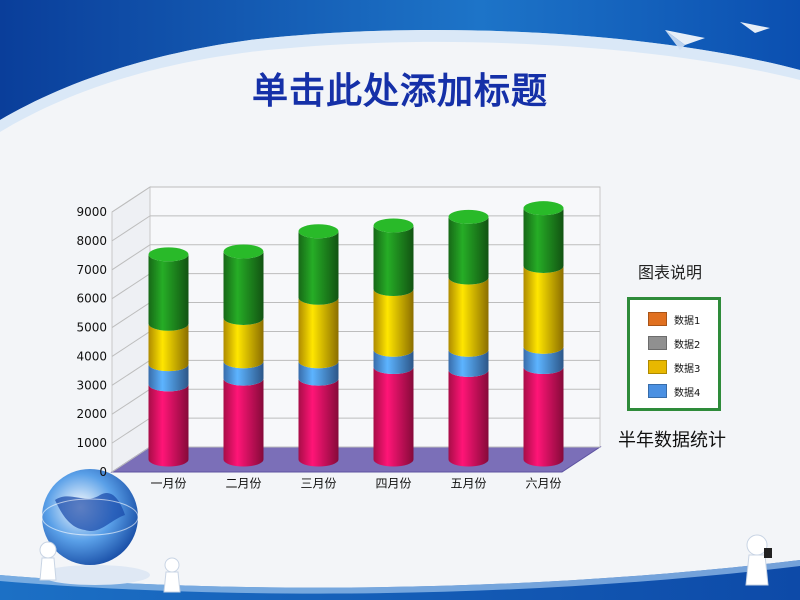  I want to click on y-tick-label: 5000, so click(91, 328).